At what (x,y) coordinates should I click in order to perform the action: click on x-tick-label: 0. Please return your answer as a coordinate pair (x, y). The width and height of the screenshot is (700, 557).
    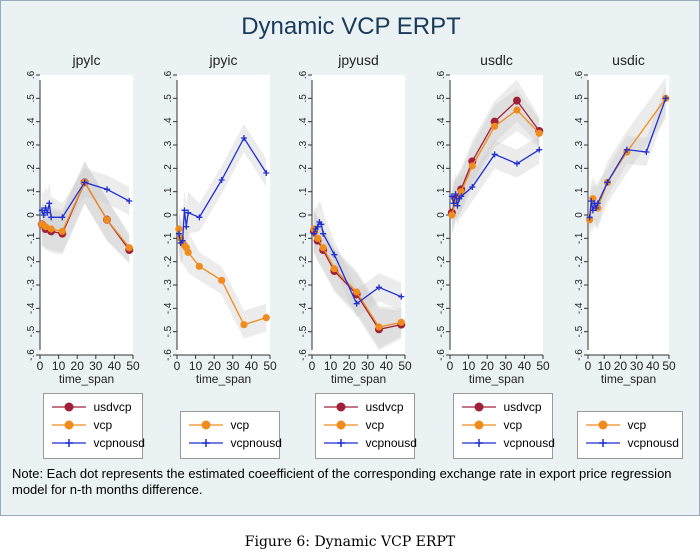
    Looking at the image, I should click on (40, 366).